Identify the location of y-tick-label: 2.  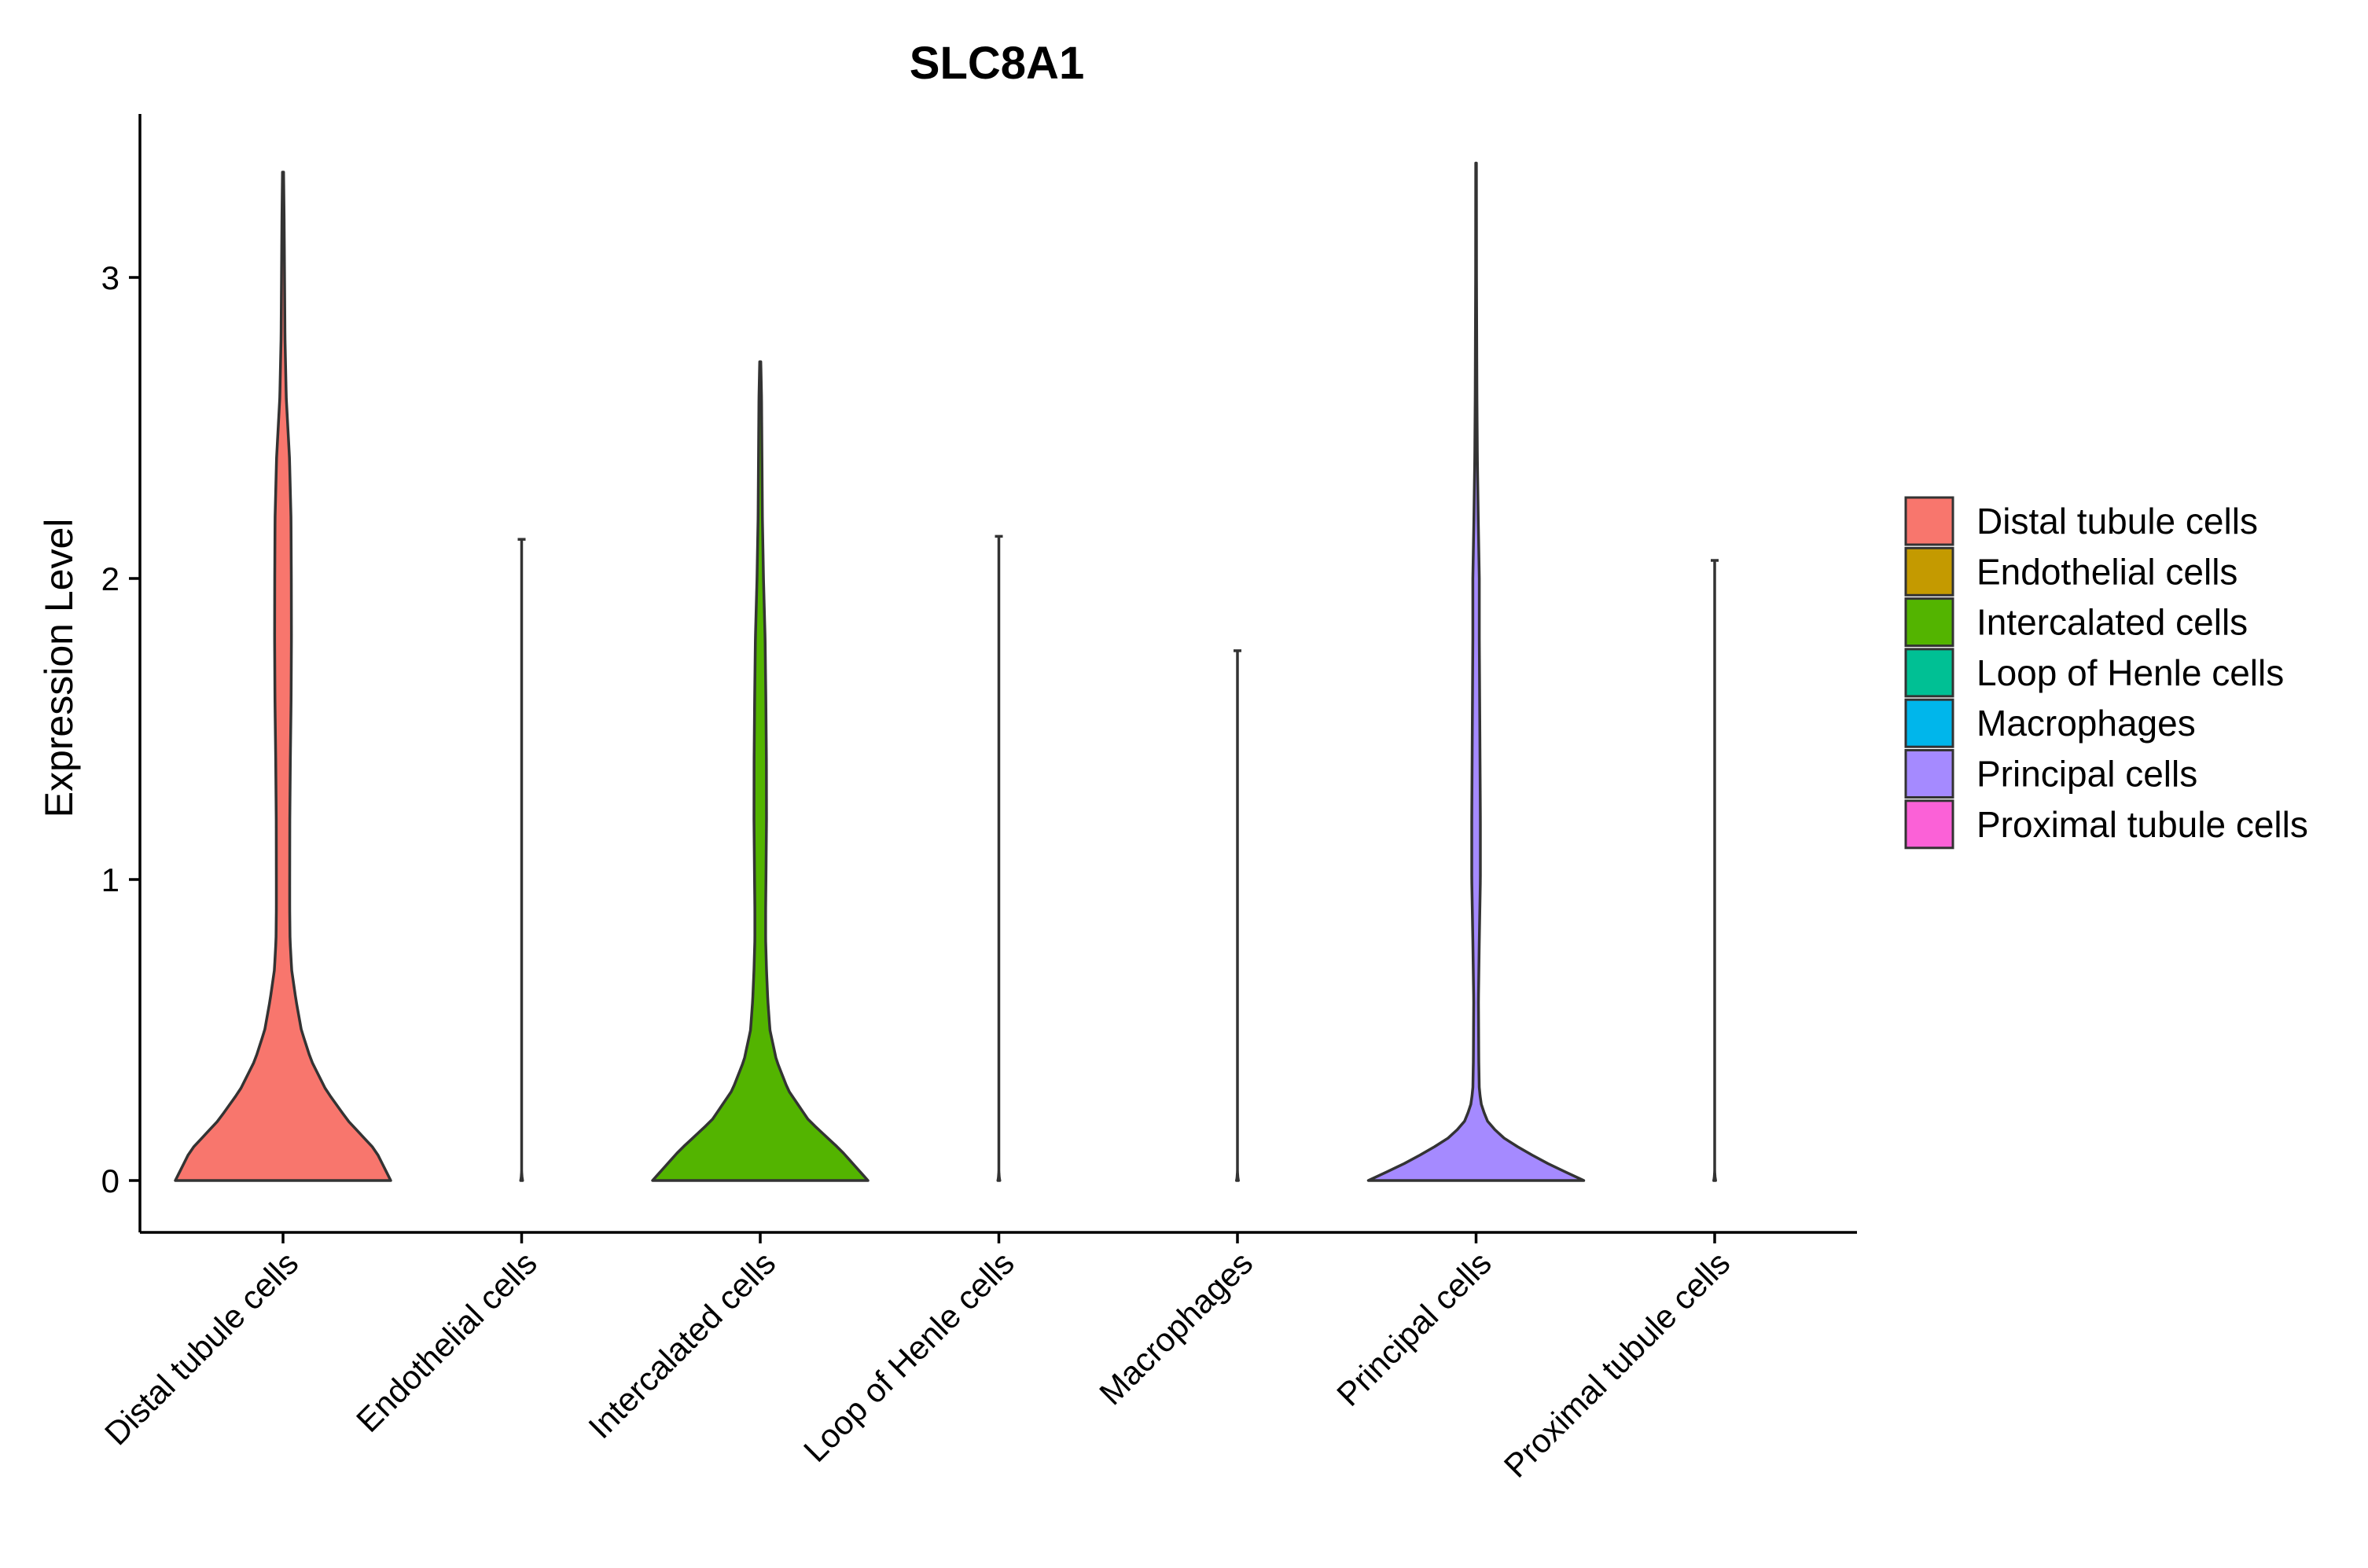
(110, 578).